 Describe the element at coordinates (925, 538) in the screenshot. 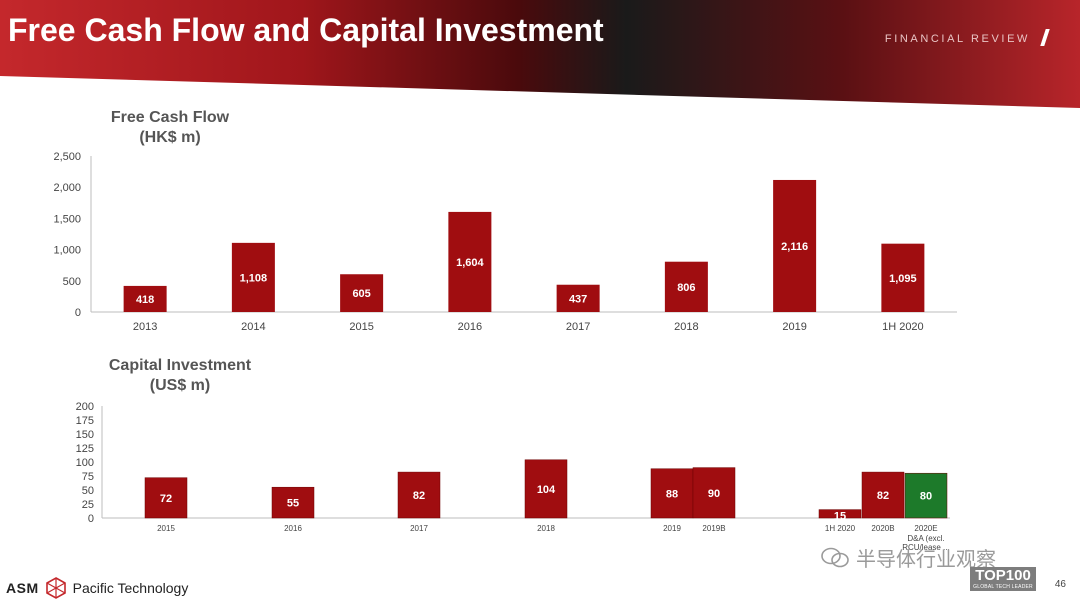

I see `capex-category-note: D&A (excl.` at that location.